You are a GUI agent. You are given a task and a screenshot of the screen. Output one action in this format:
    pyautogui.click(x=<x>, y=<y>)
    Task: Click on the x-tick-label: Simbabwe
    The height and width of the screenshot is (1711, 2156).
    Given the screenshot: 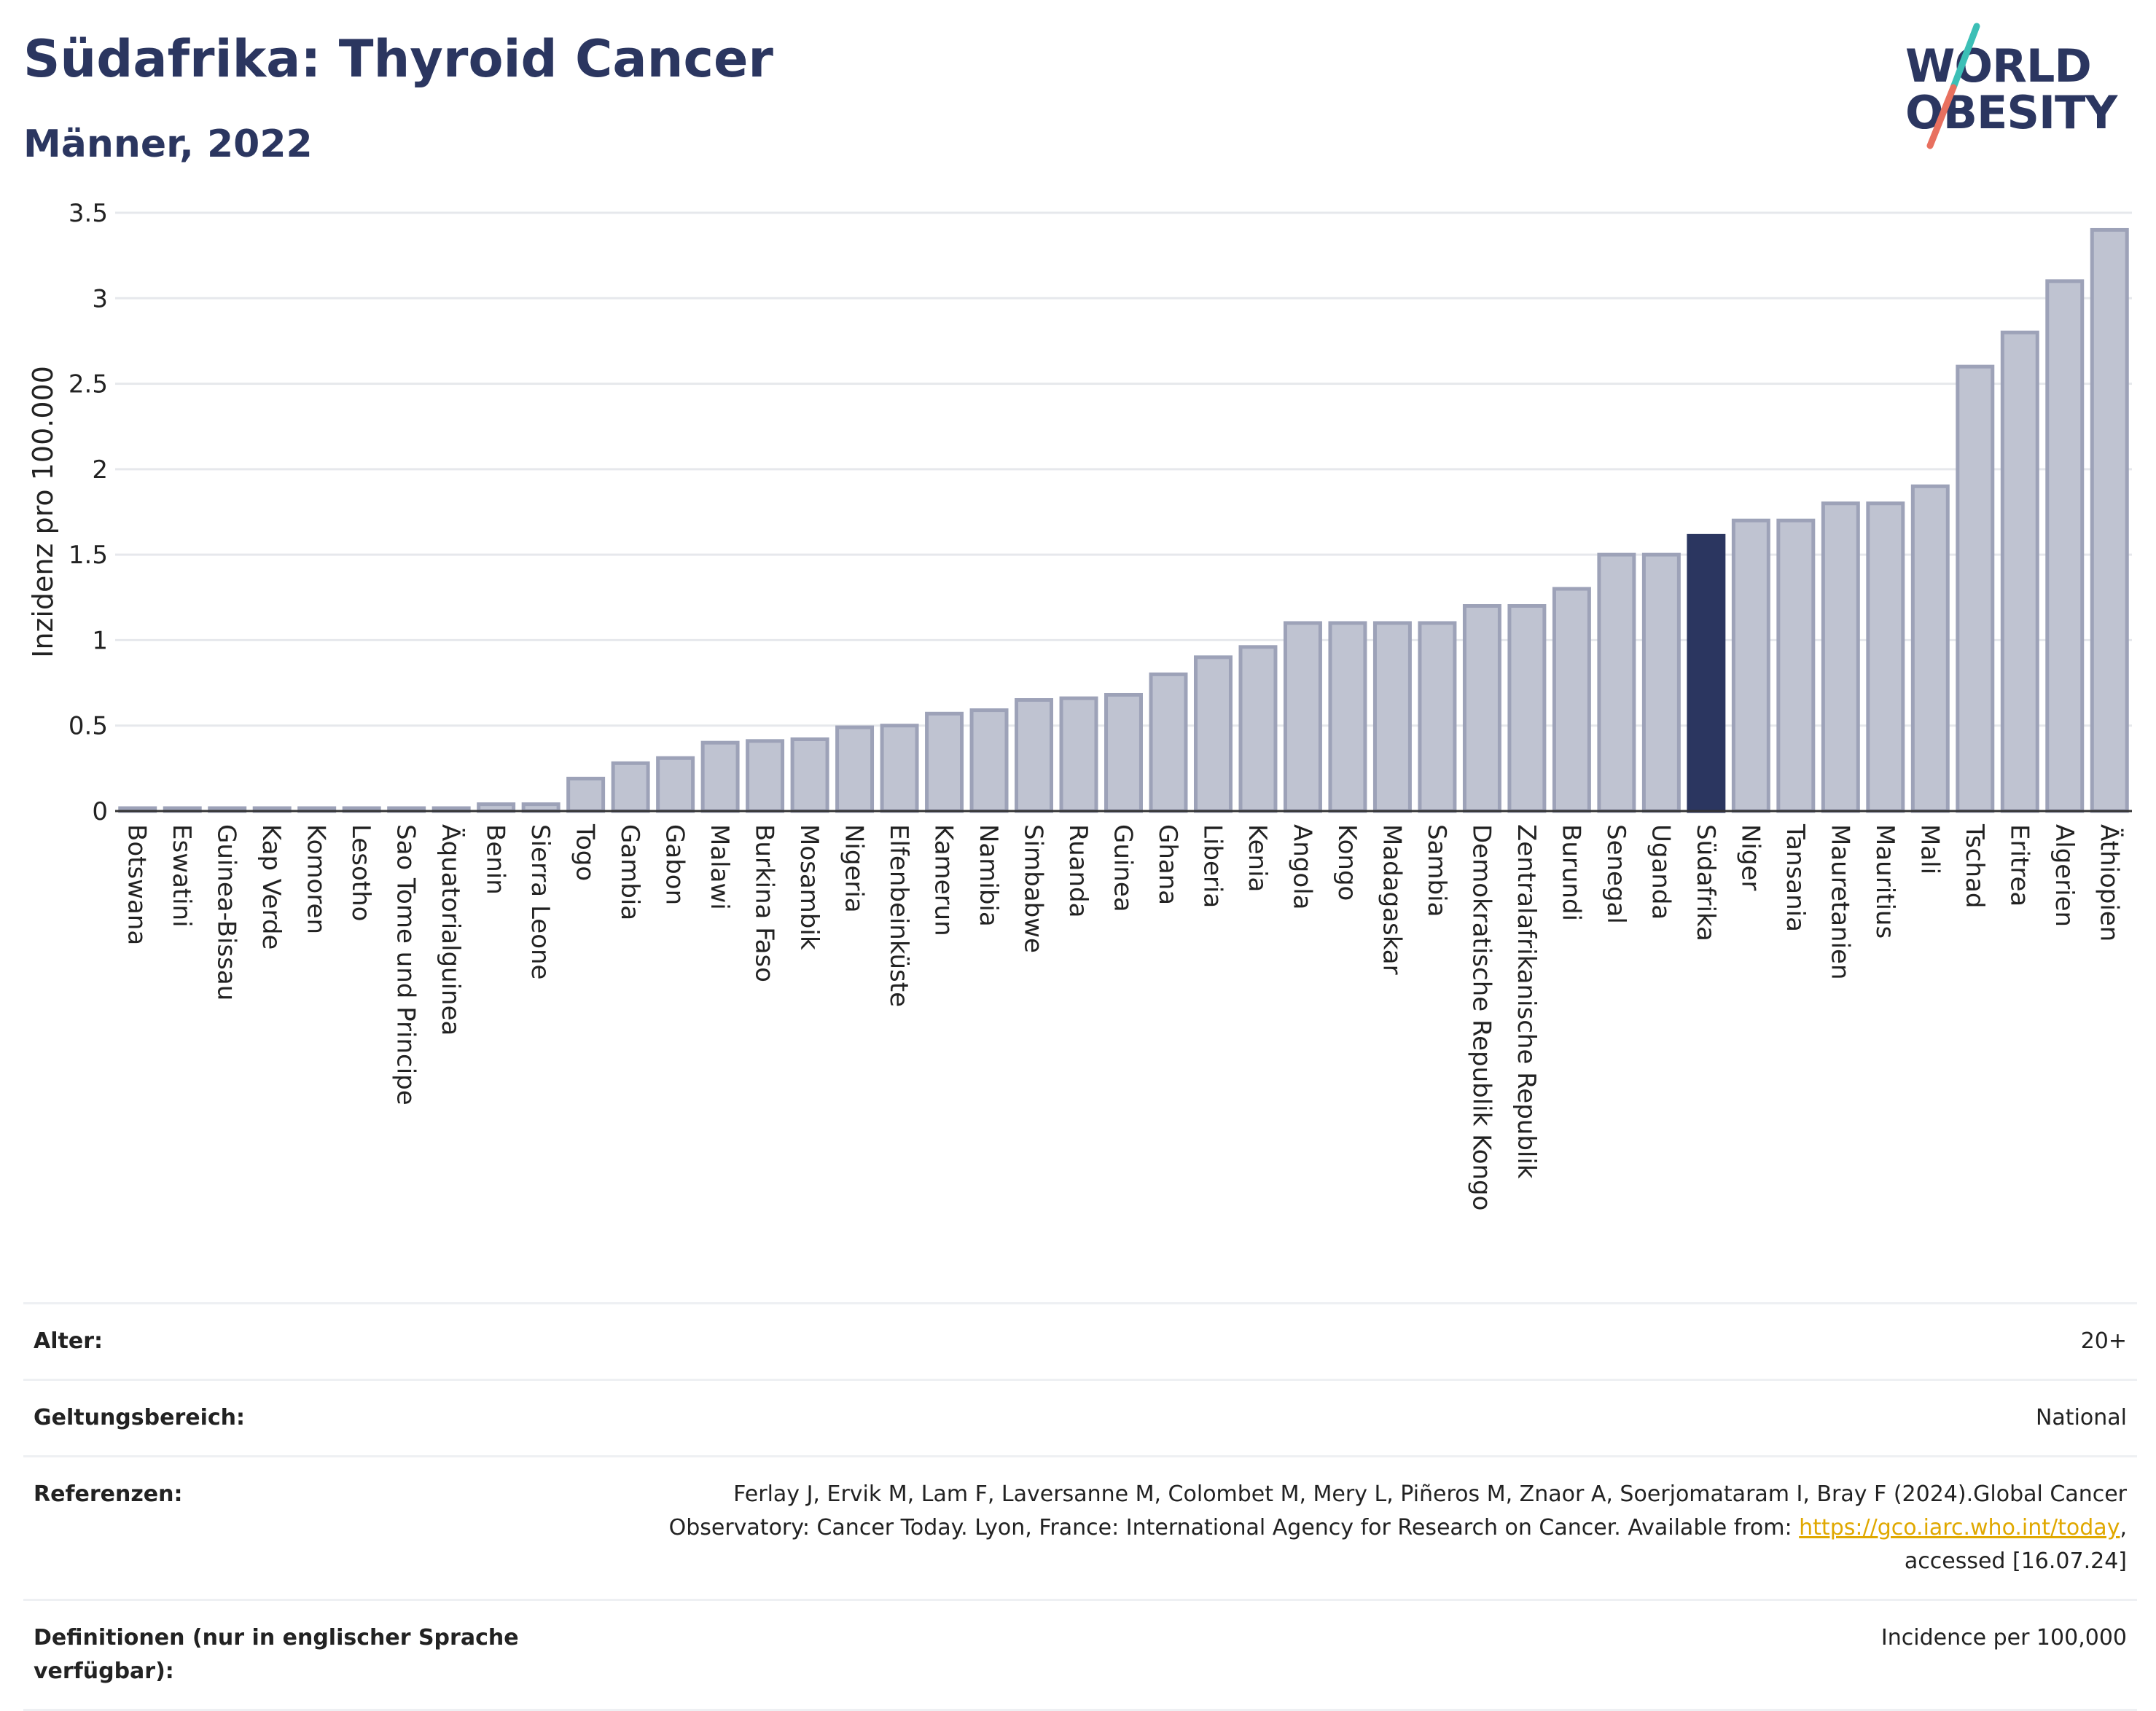 What is the action you would take?
    pyautogui.click(x=1034, y=888)
    